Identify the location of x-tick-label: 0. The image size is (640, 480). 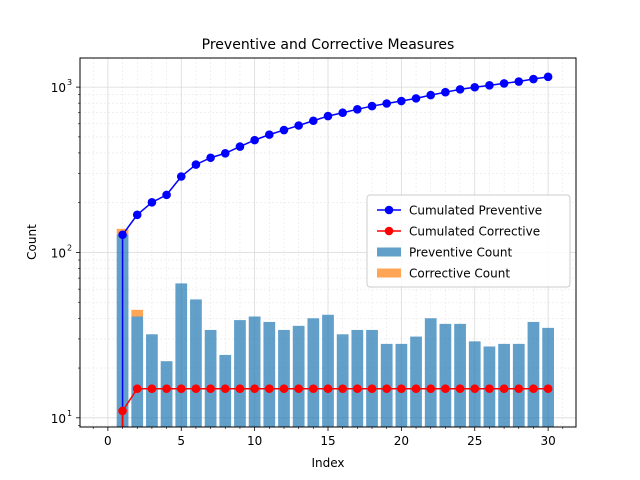
(108, 441).